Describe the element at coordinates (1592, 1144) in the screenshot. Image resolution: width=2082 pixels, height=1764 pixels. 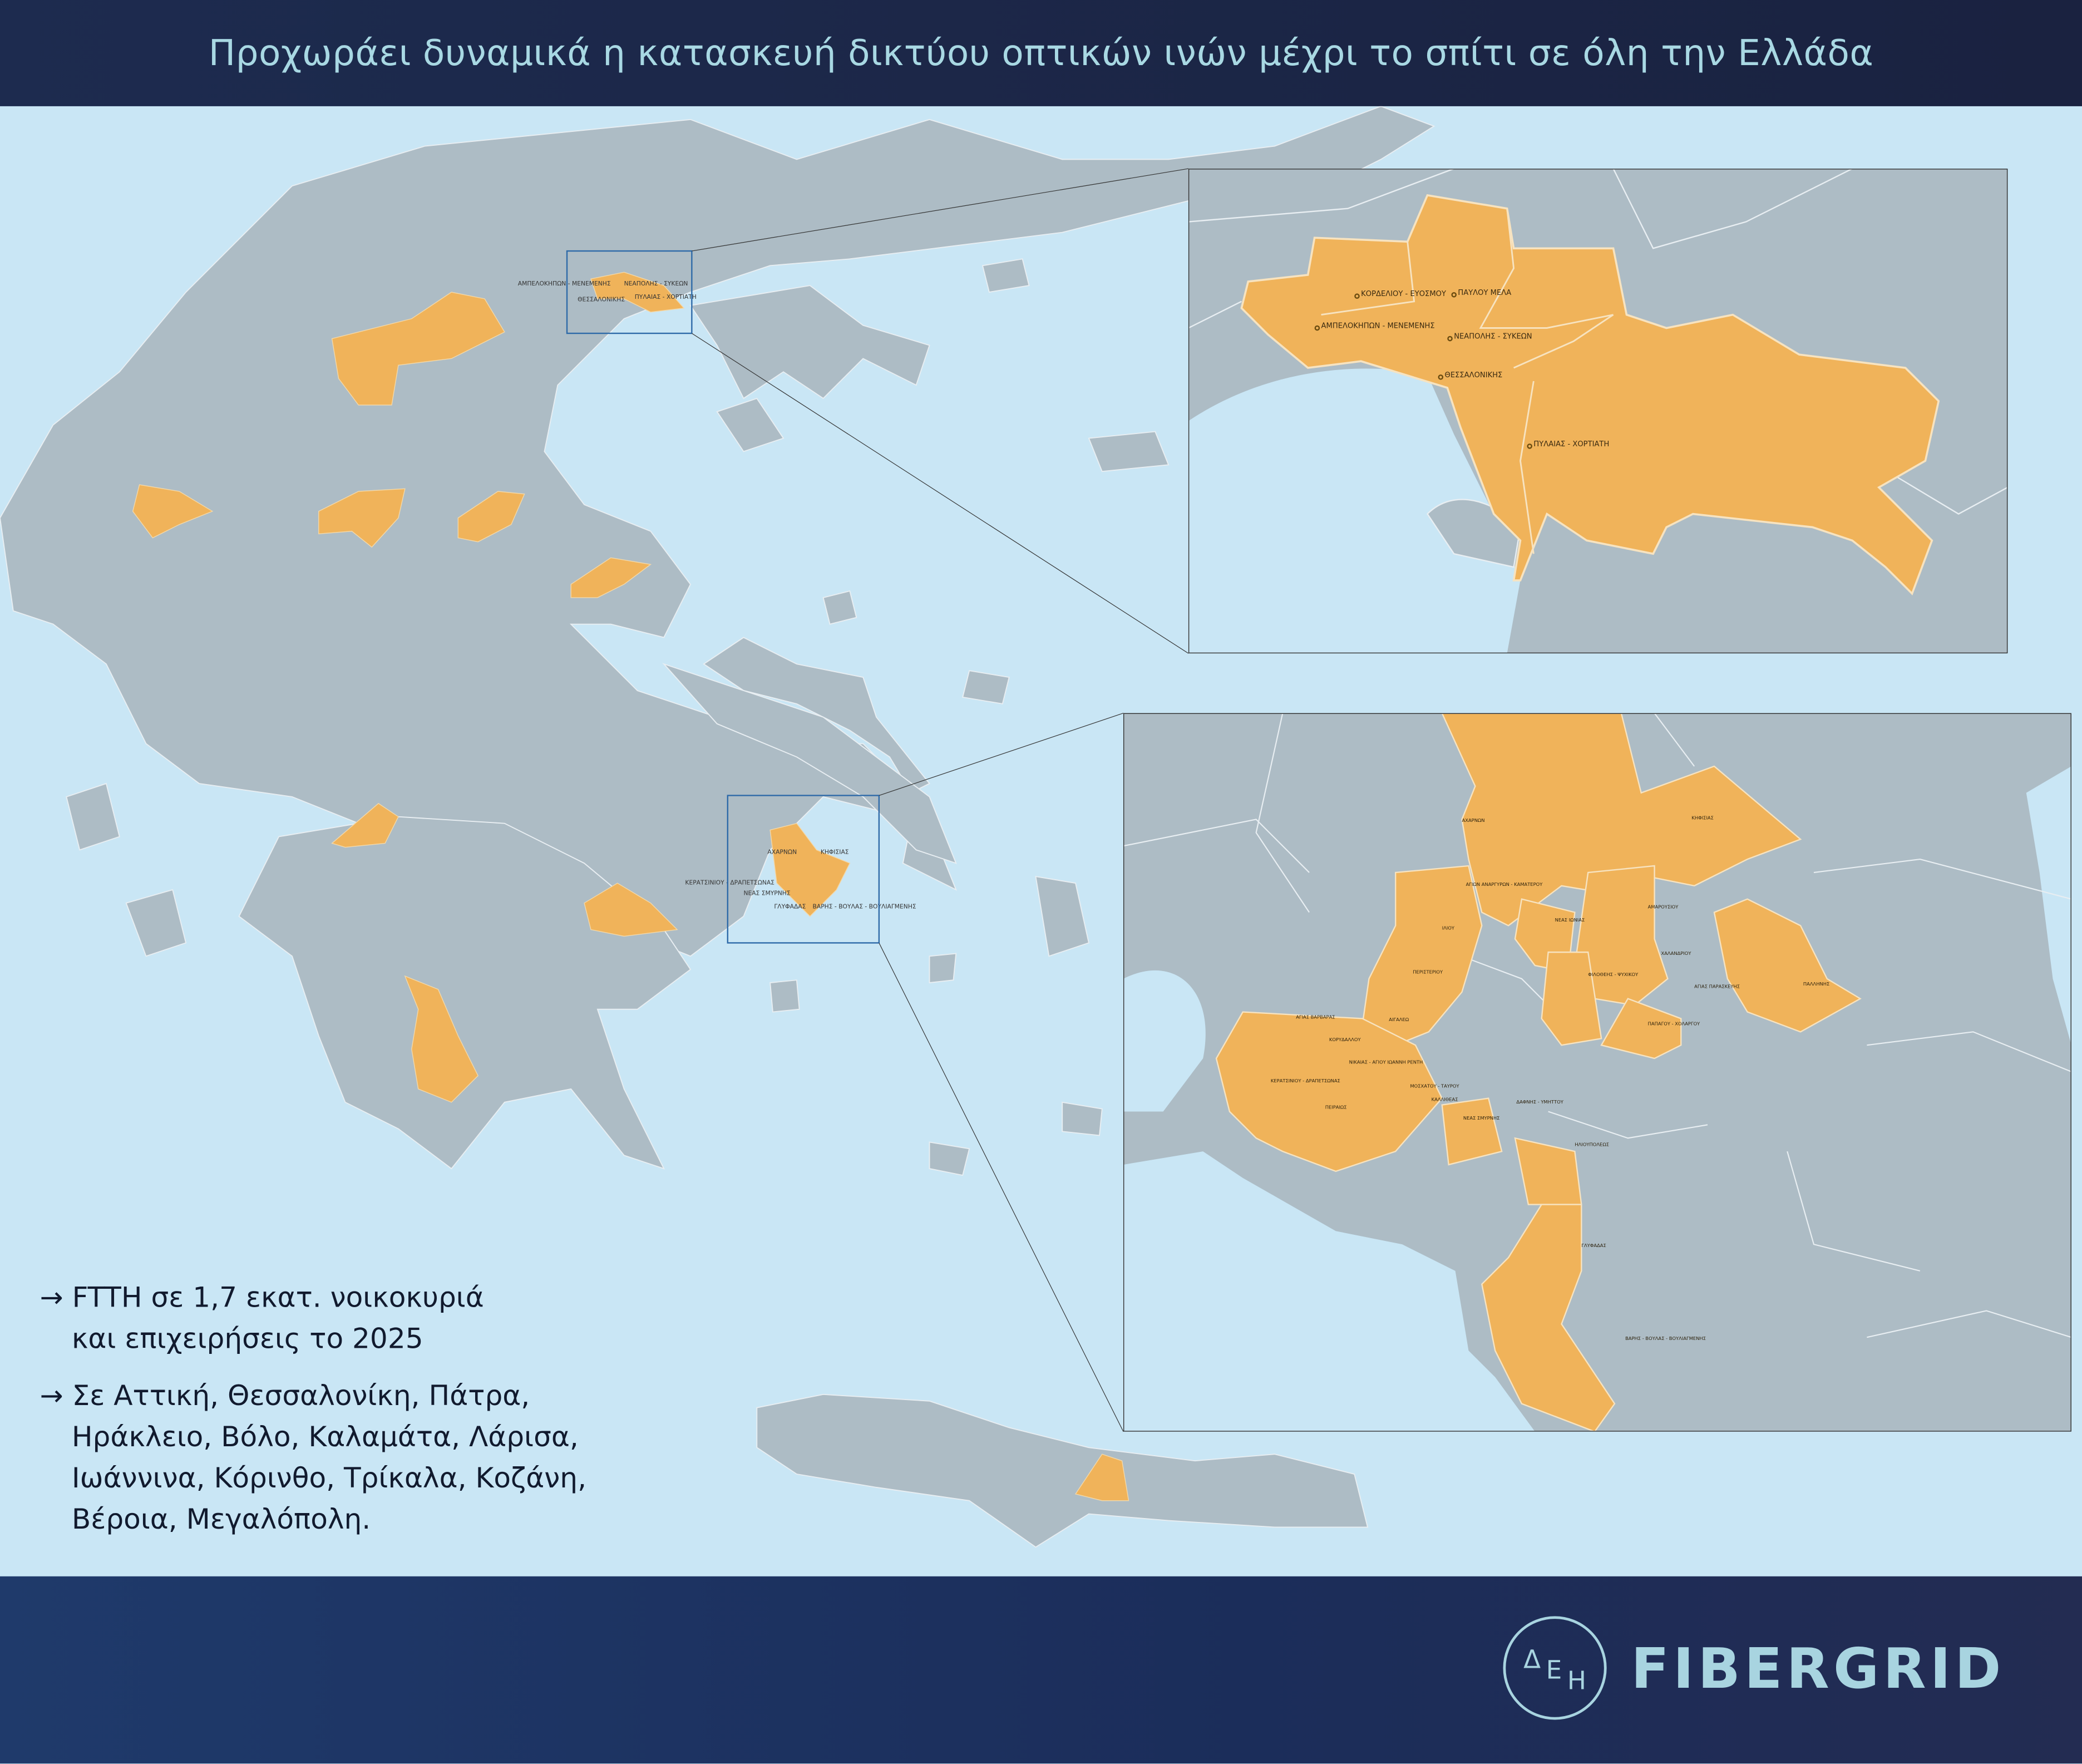
I see `map-label: ΗΛΙΟΥΠΟΛΕΩΣ` at that location.